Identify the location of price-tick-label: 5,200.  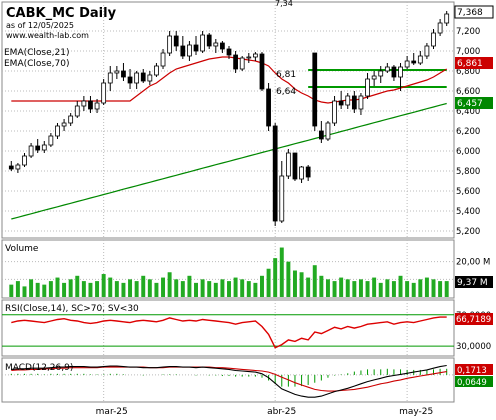
(468, 232).